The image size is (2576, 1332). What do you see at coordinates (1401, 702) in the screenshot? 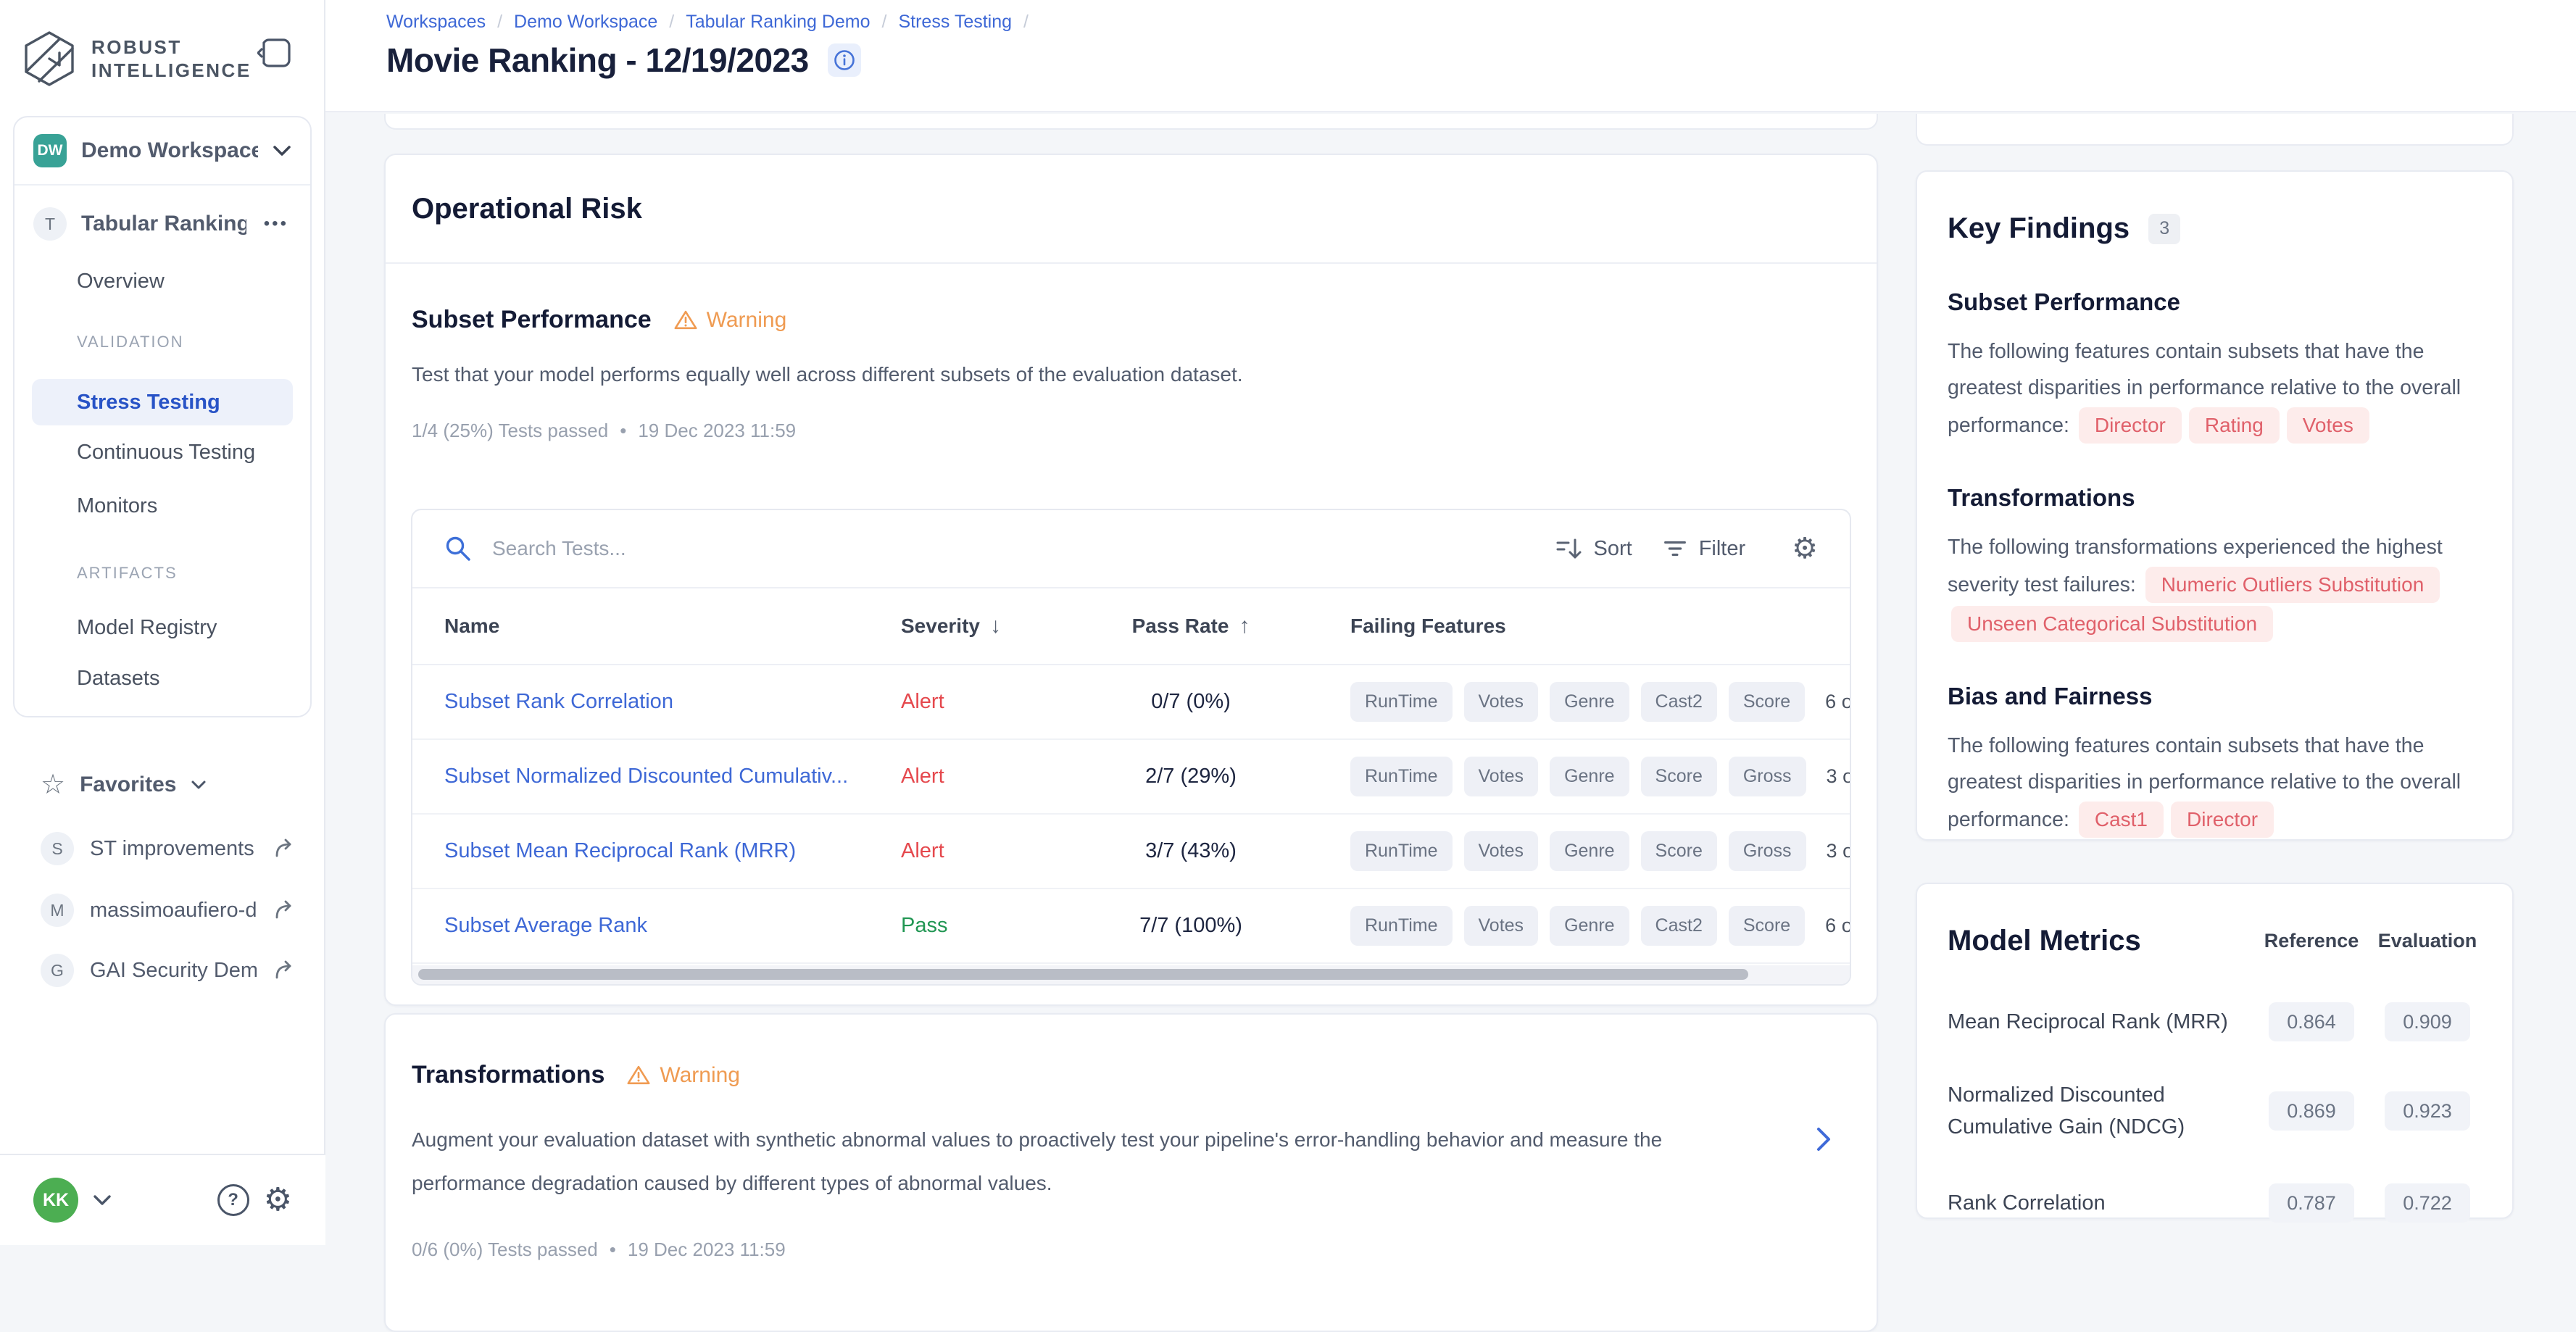
I see `feature-chip: RunTime` at bounding box center [1401, 702].